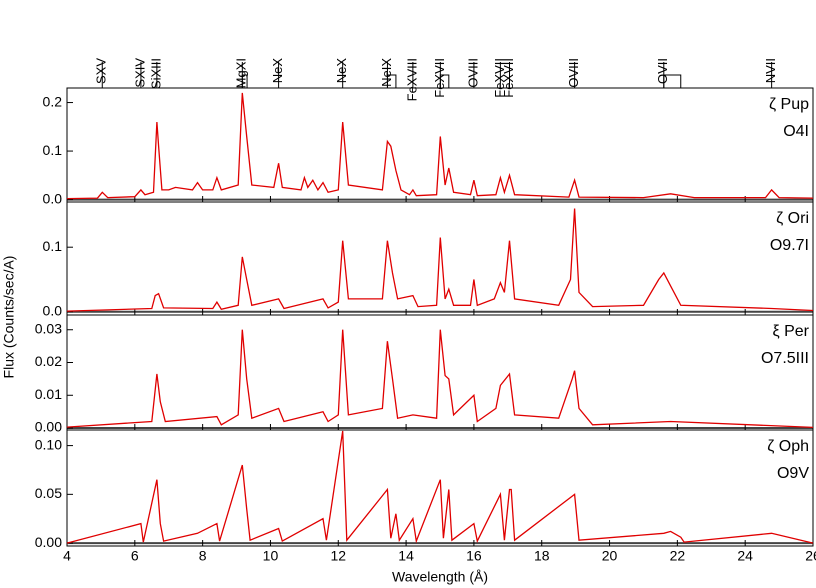  I want to click on x-tick-label: 8, so click(203, 556).